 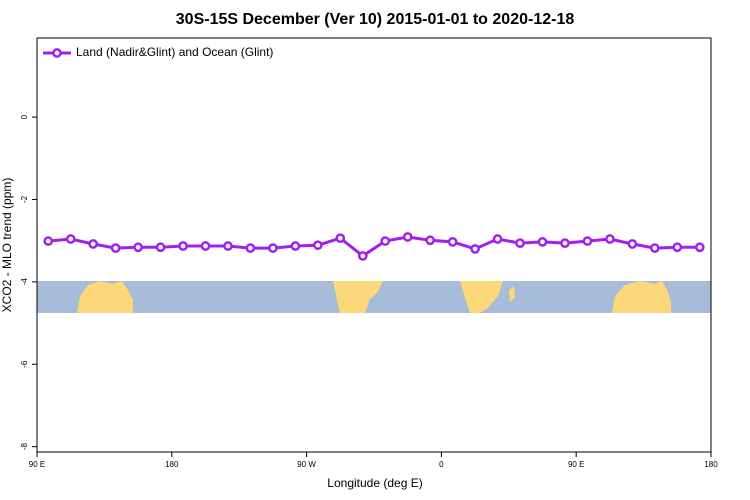 I want to click on map-strip, so click(x=374, y=297).